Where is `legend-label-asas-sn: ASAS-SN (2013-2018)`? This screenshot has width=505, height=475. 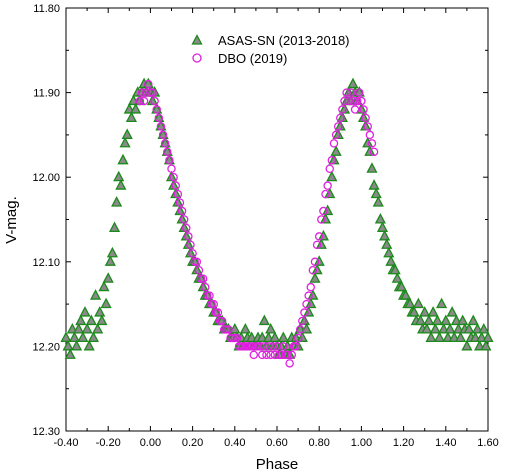
legend-label-asas-sn: ASAS-SN (2013-2018) is located at coordinates (284, 40).